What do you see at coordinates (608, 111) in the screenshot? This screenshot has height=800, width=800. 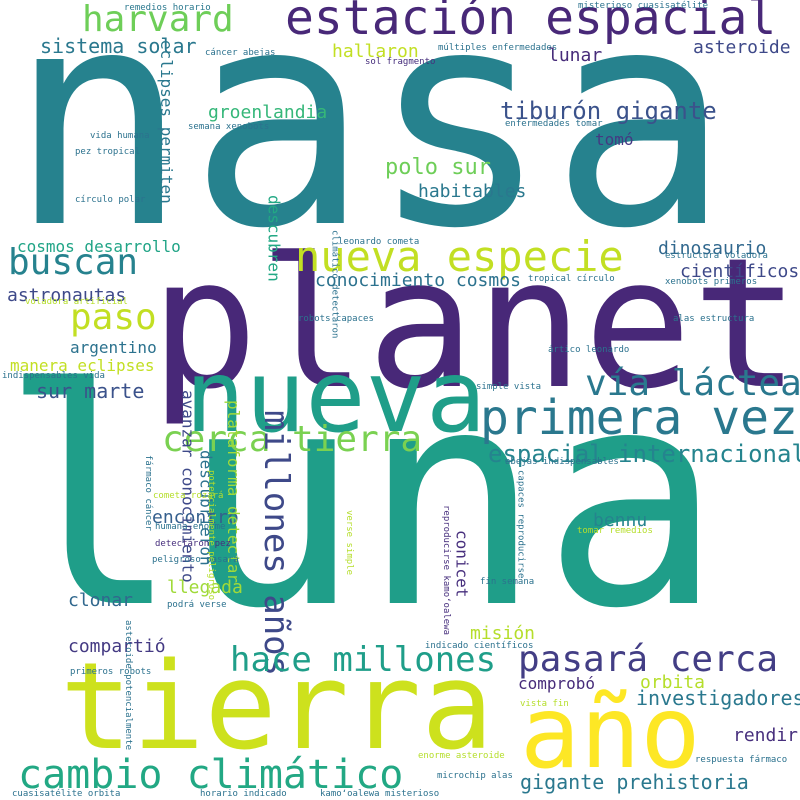 I see `word-tiburon-gigante: tiburón gigante` at bounding box center [608, 111].